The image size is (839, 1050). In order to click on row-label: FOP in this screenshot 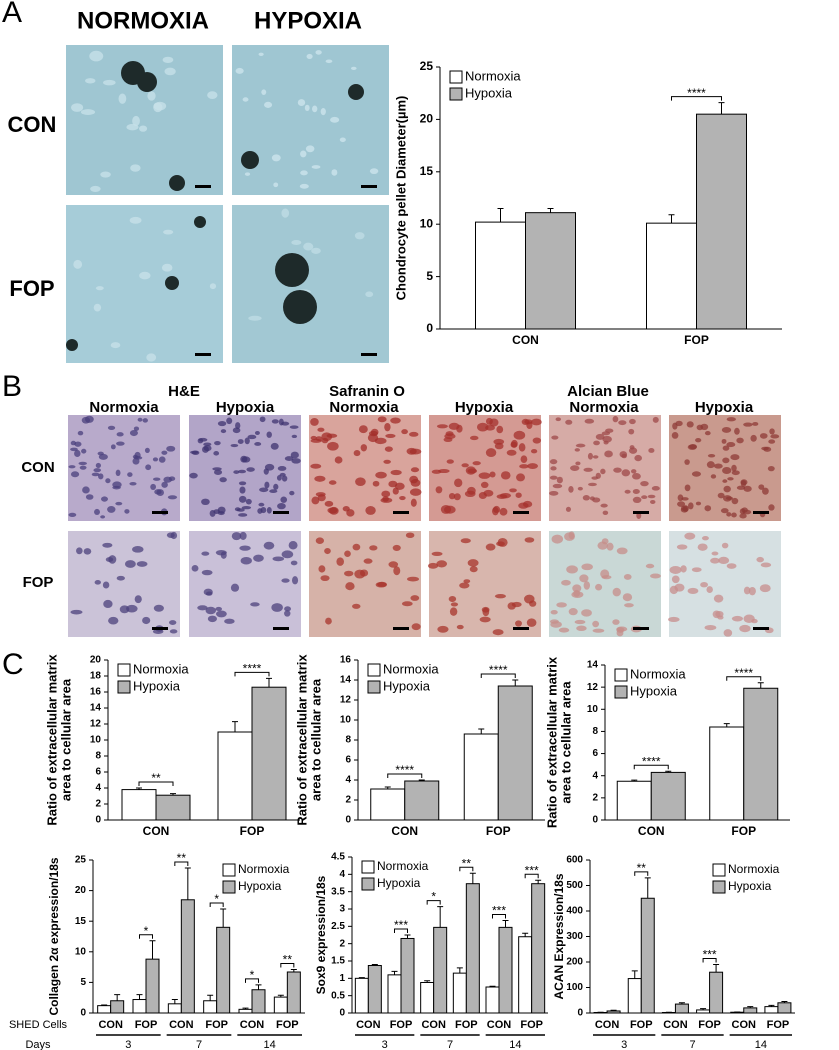, I will do `click(38, 582)`.